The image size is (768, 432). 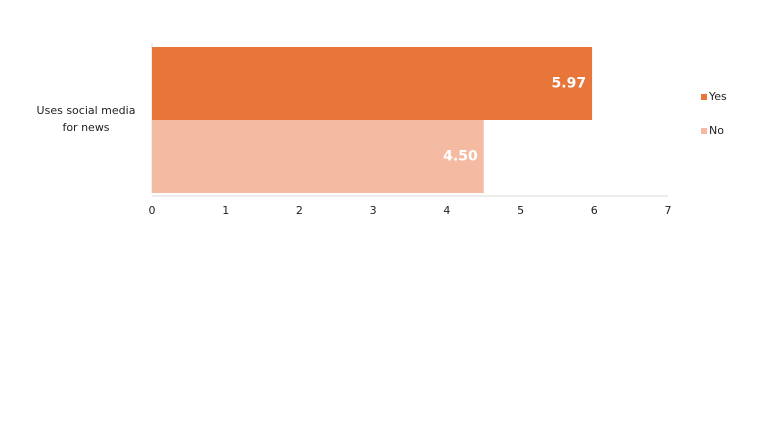 What do you see at coordinates (716, 130) in the screenshot?
I see `legend-label: No` at bounding box center [716, 130].